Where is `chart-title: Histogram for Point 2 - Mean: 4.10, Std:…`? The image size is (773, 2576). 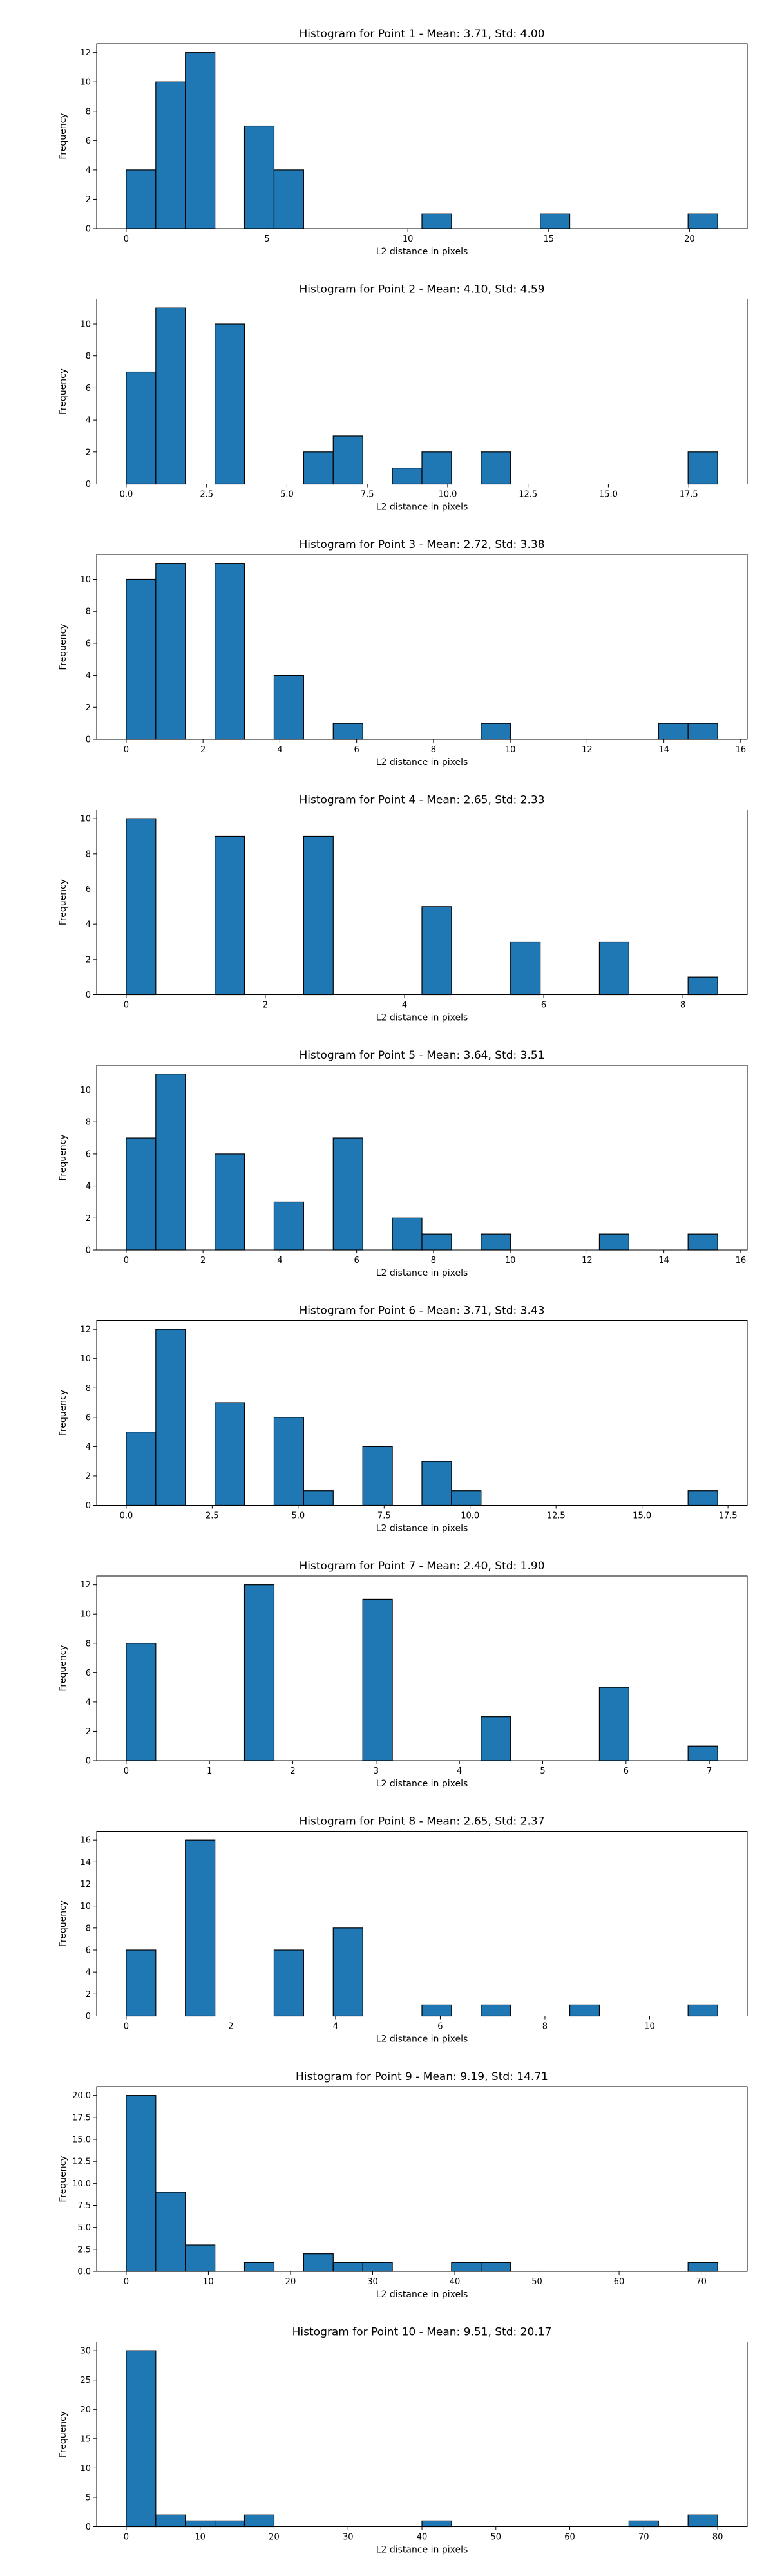 chart-title: Histogram for Point 2 - Mean: 4.10, Std:… is located at coordinates (421, 289).